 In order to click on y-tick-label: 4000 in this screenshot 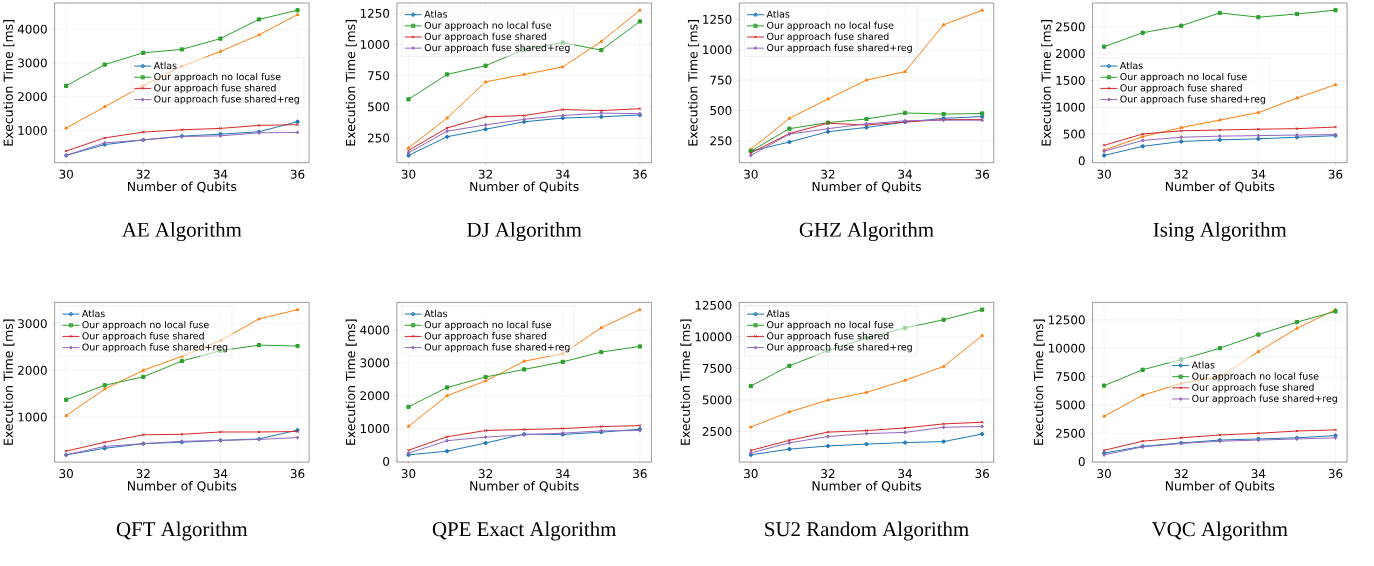, I will do `click(32, 29)`.